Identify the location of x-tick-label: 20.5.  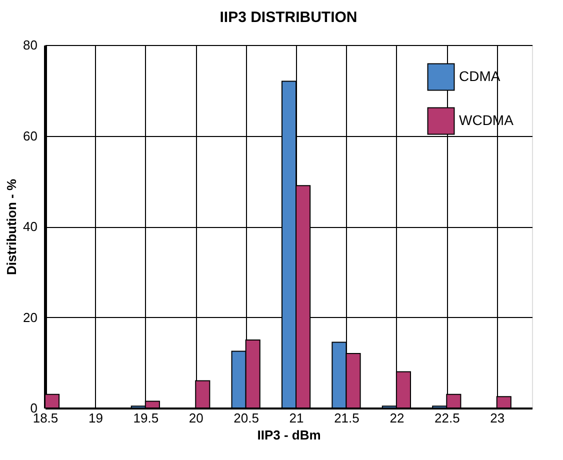
(246, 418).